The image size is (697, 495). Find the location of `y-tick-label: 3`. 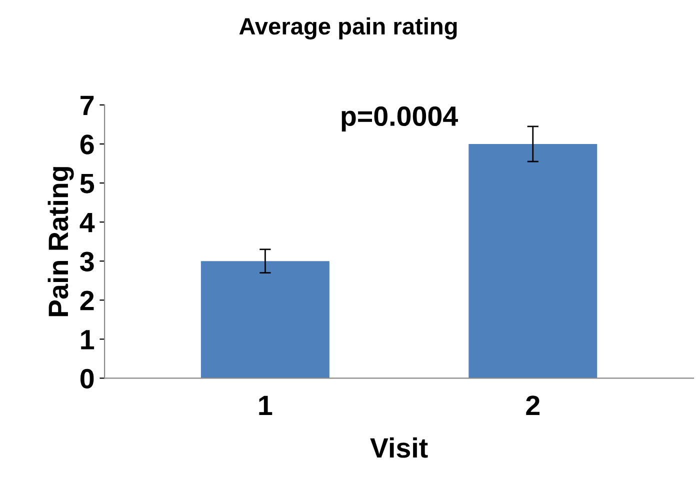

y-tick-label: 3 is located at coordinates (87, 262).